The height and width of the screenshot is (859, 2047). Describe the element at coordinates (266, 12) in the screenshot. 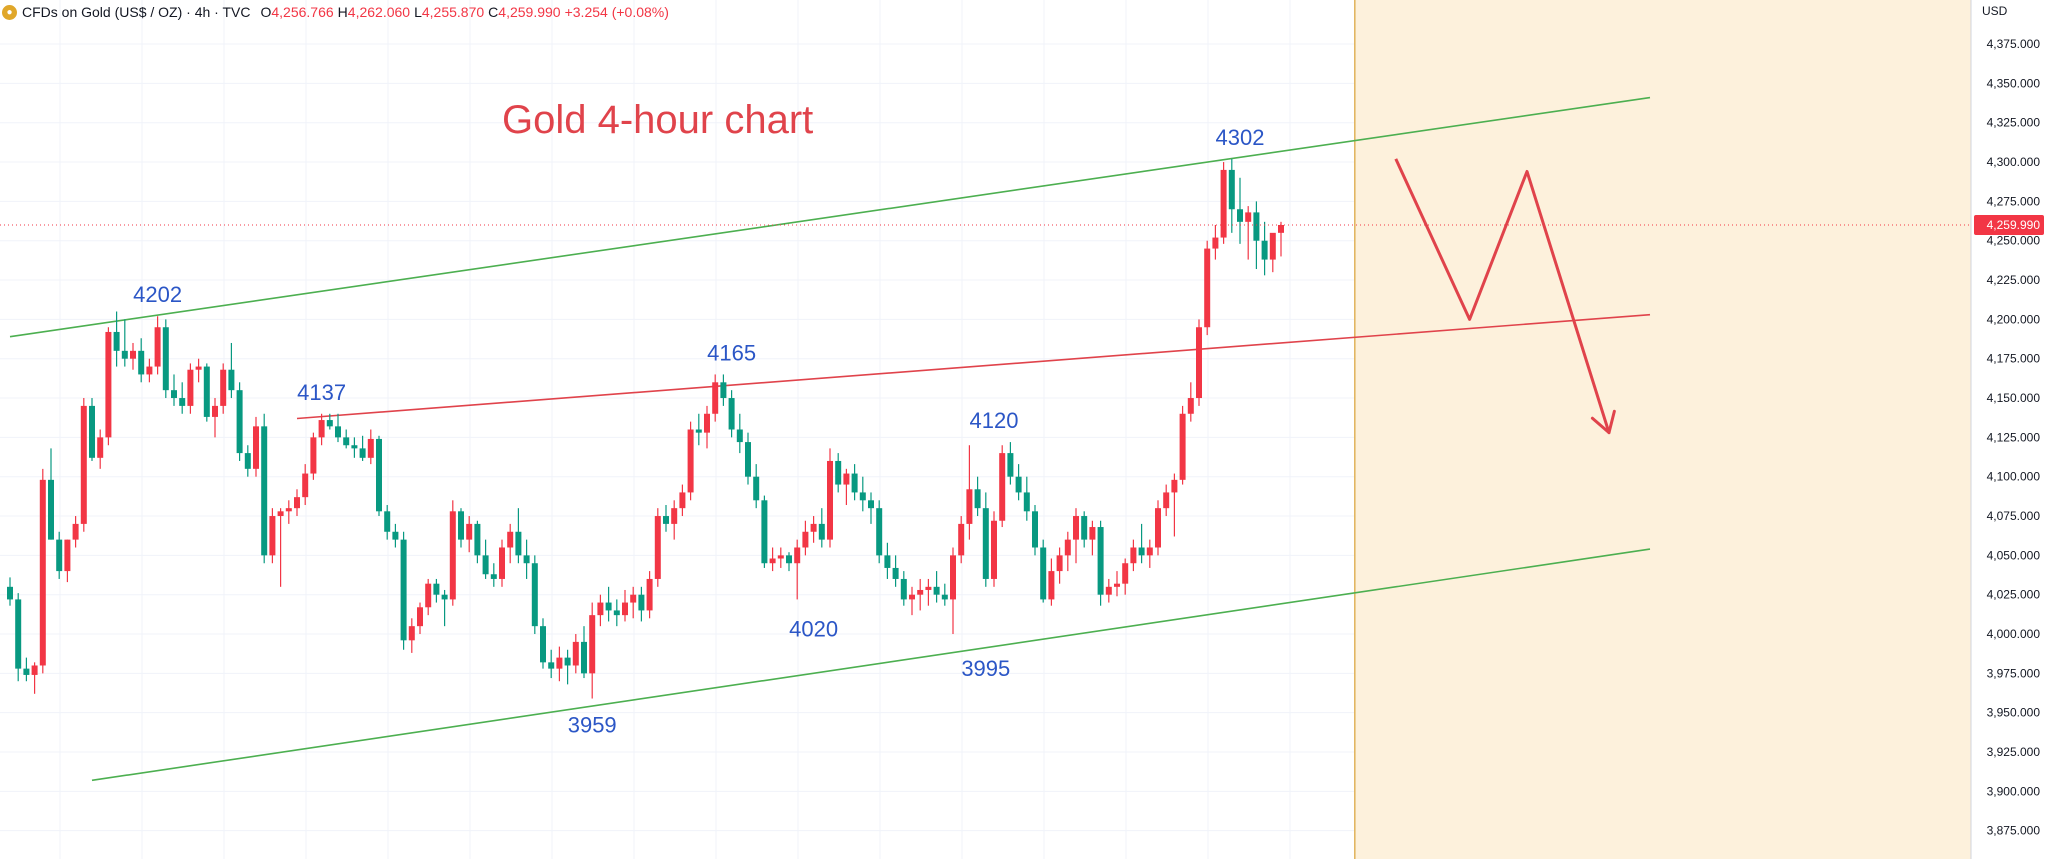

I see `open-label: O` at that location.